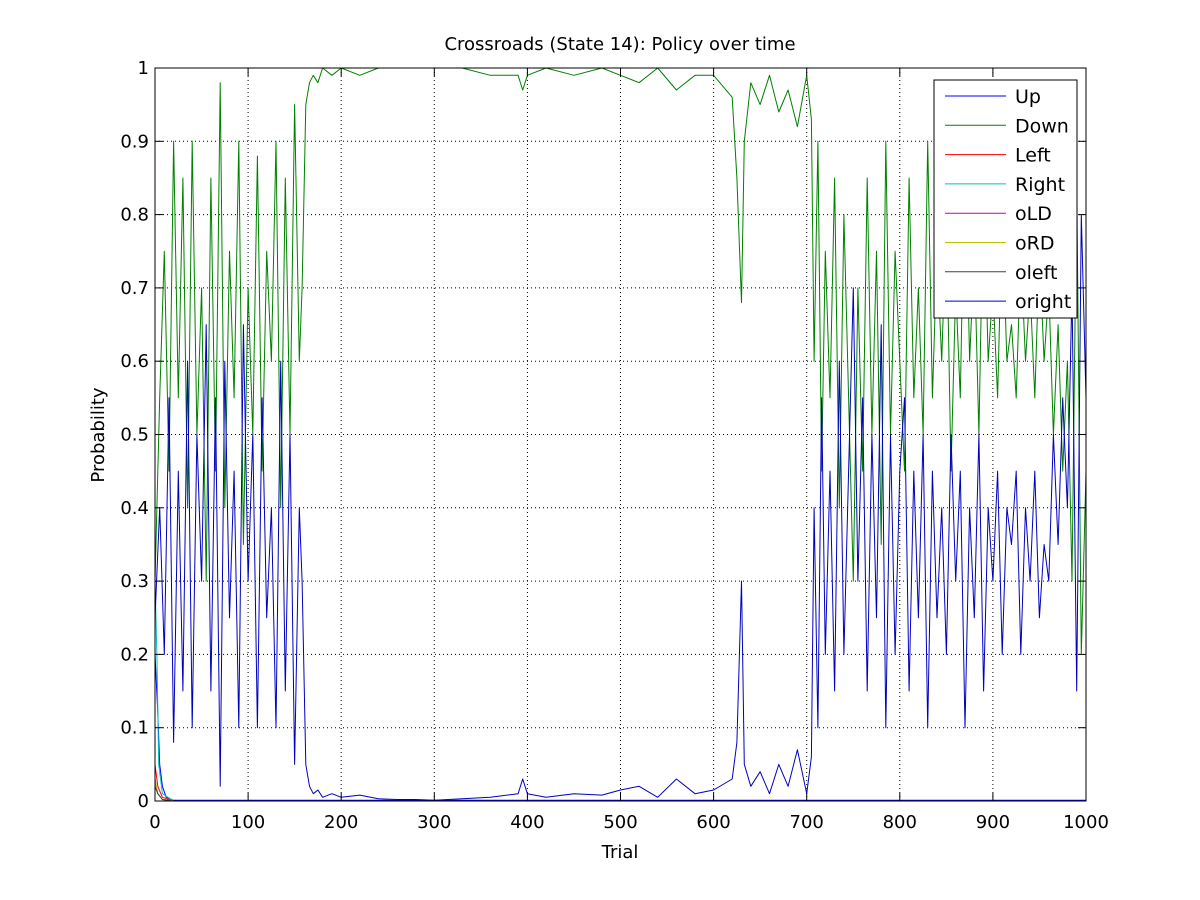 This screenshot has width=1200, height=900. Describe the element at coordinates (1043, 302) in the screenshot. I see `legend-label-oright: oright` at that location.